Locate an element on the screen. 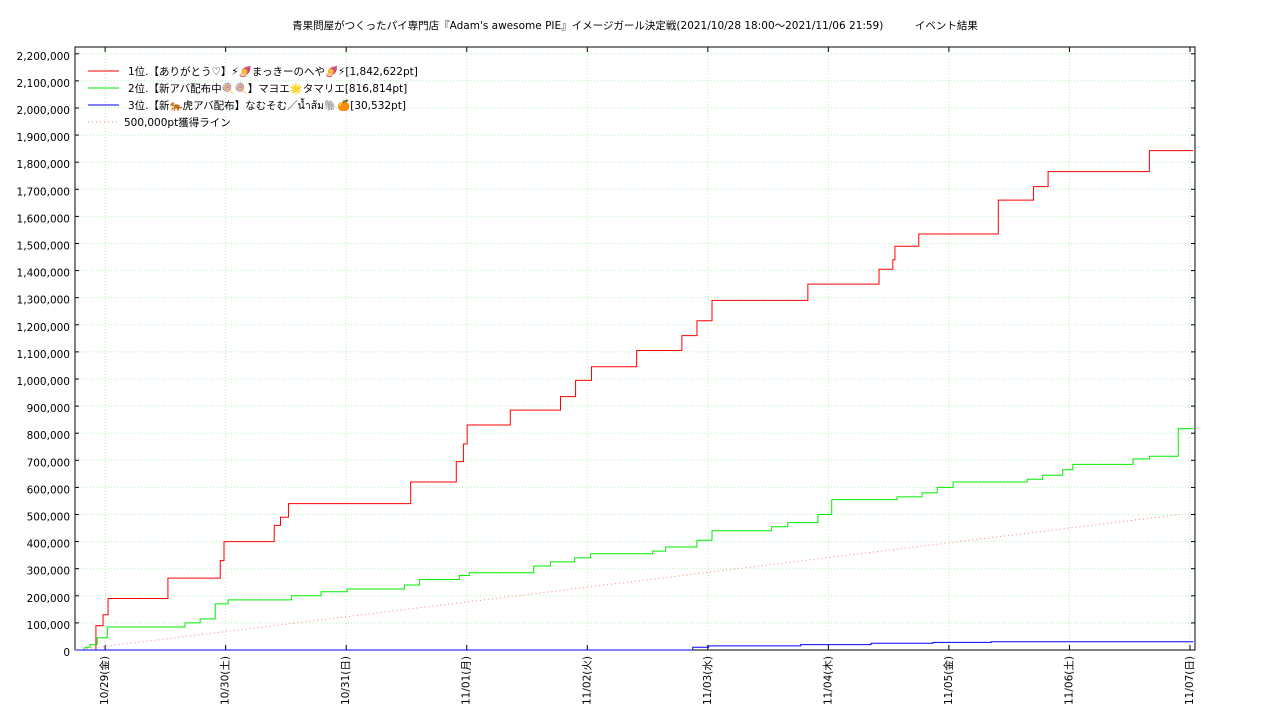 The height and width of the screenshot is (720, 1280). y-tick-label: 100,000 is located at coordinates (48, 626).